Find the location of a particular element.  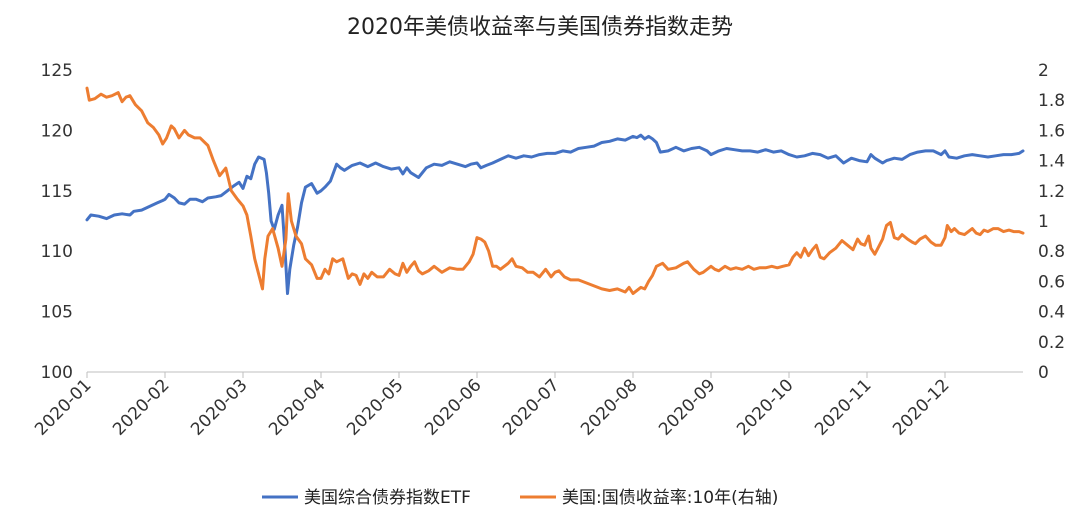

legend-label: 美国:国债收益率:10年(右轴) is located at coordinates (670, 498).